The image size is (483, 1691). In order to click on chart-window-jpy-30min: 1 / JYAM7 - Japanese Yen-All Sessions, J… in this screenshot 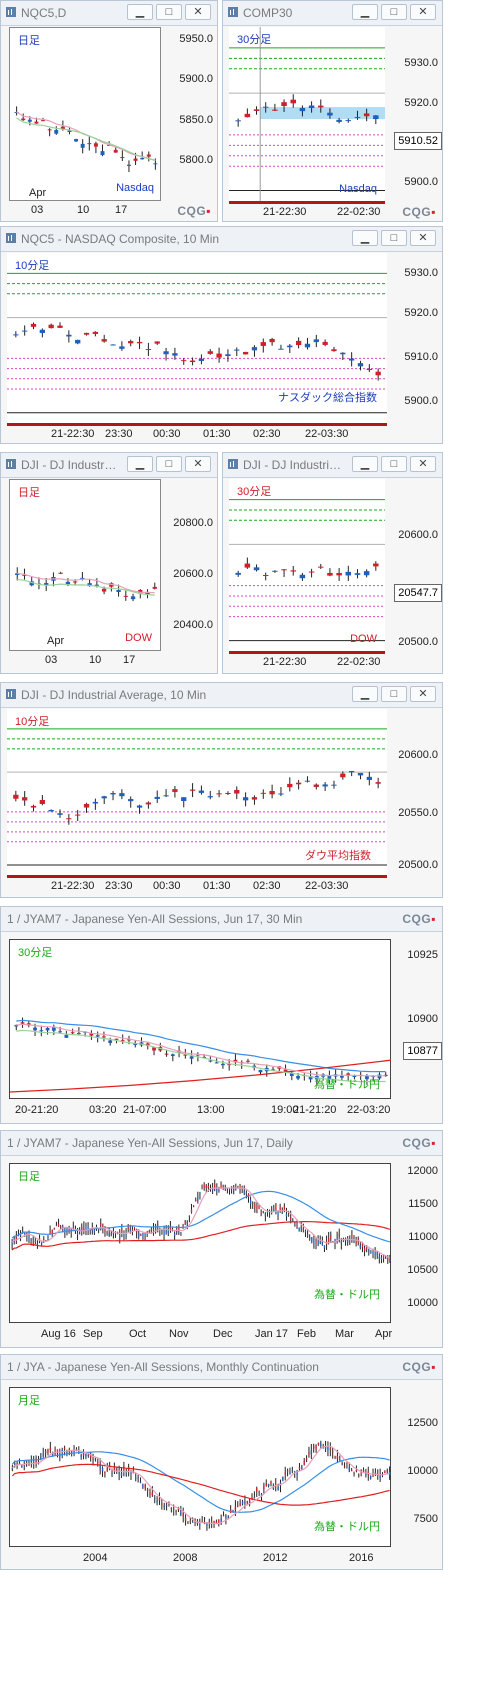, I will do `click(221, 1015)`.